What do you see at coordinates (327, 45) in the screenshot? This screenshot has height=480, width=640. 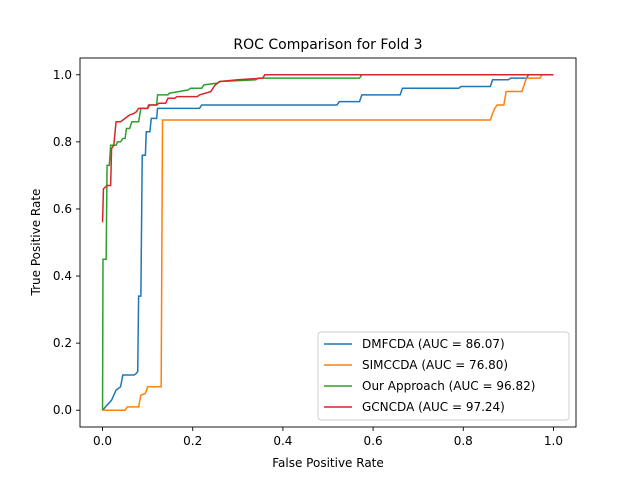 I see `chart-title: ROC Comparison for Fold 3` at bounding box center [327, 45].